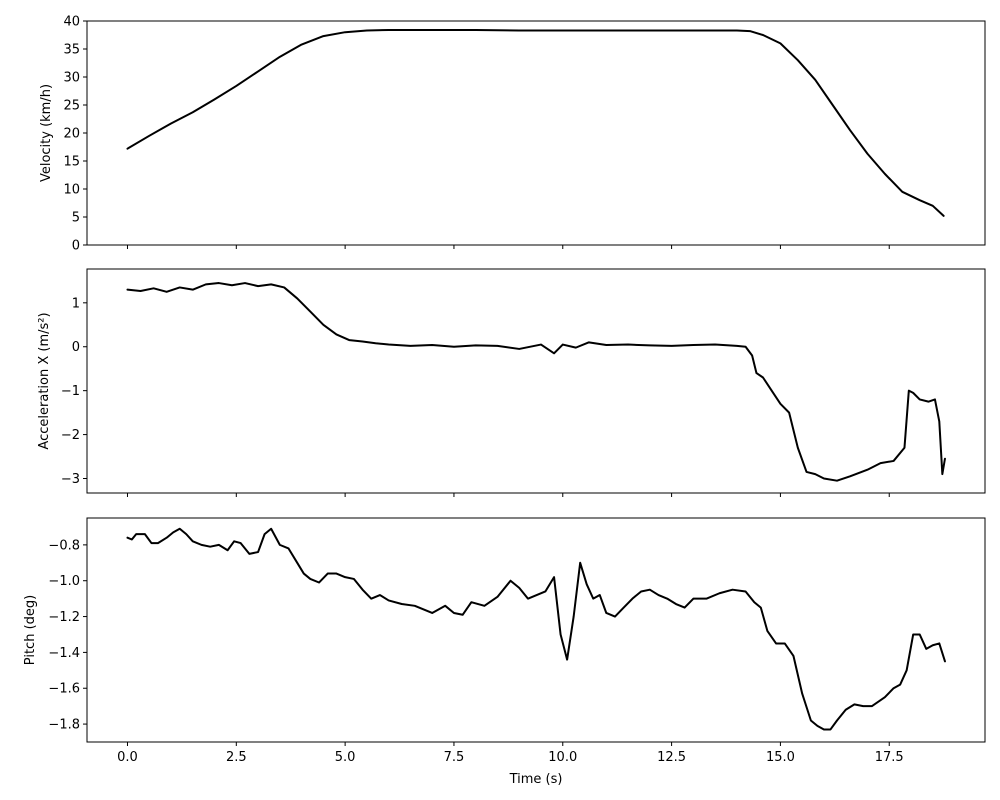 The width and height of the screenshot is (1000, 800). What do you see at coordinates (64, 725) in the screenshot?
I see `pitch-y-tick-label: −1.8` at bounding box center [64, 725].